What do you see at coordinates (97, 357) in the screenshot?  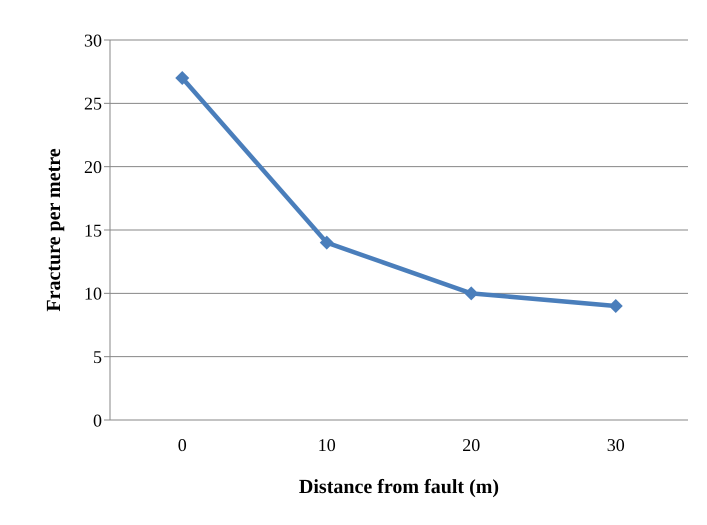 I see `y-tick-label: 5` at bounding box center [97, 357].